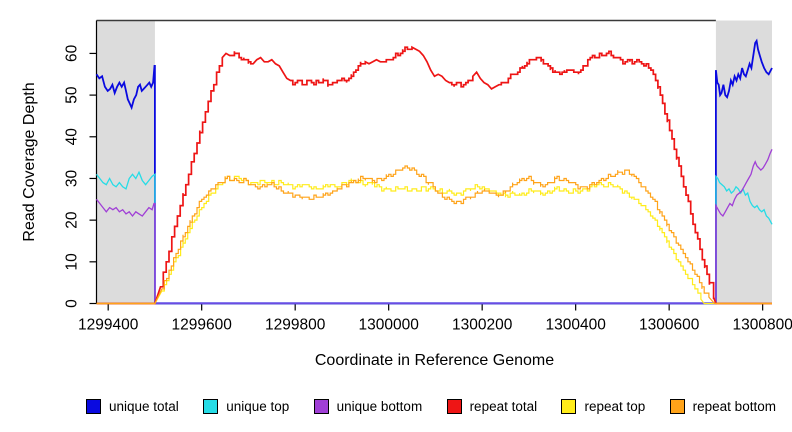 The width and height of the screenshot is (792, 432). I want to click on y-tick-label: 30, so click(72, 178).